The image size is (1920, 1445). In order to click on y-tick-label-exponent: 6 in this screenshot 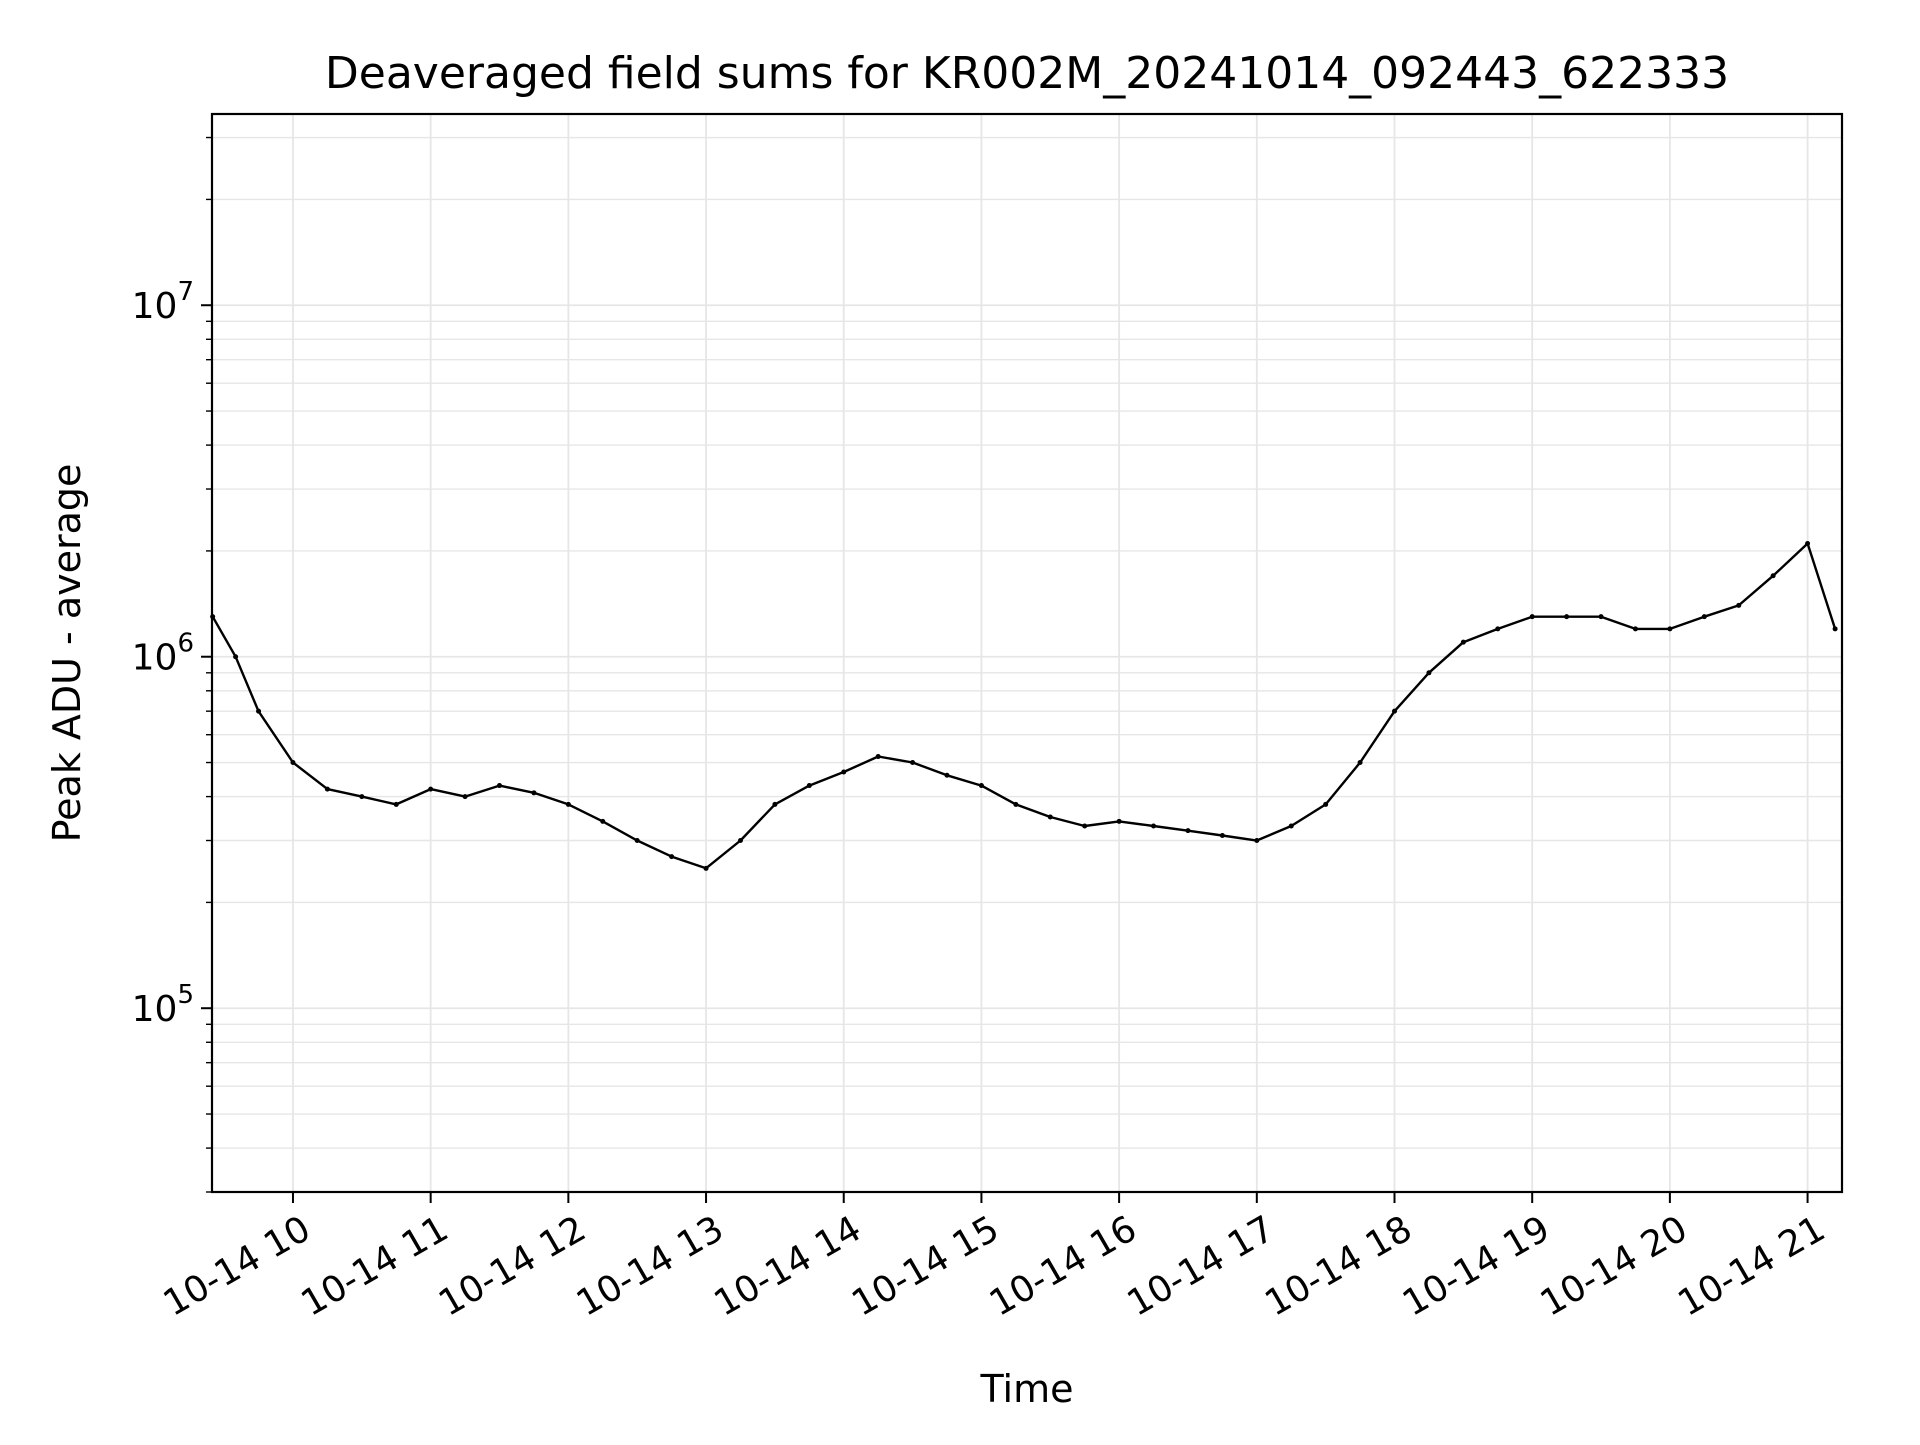, I will do `click(185, 644)`.